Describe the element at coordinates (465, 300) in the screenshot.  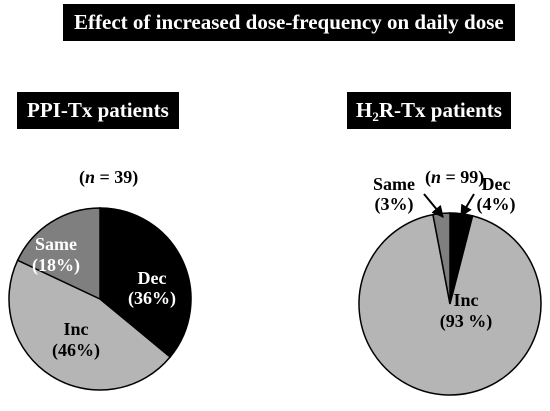
I see `h2r-inc-label: Inc` at that location.